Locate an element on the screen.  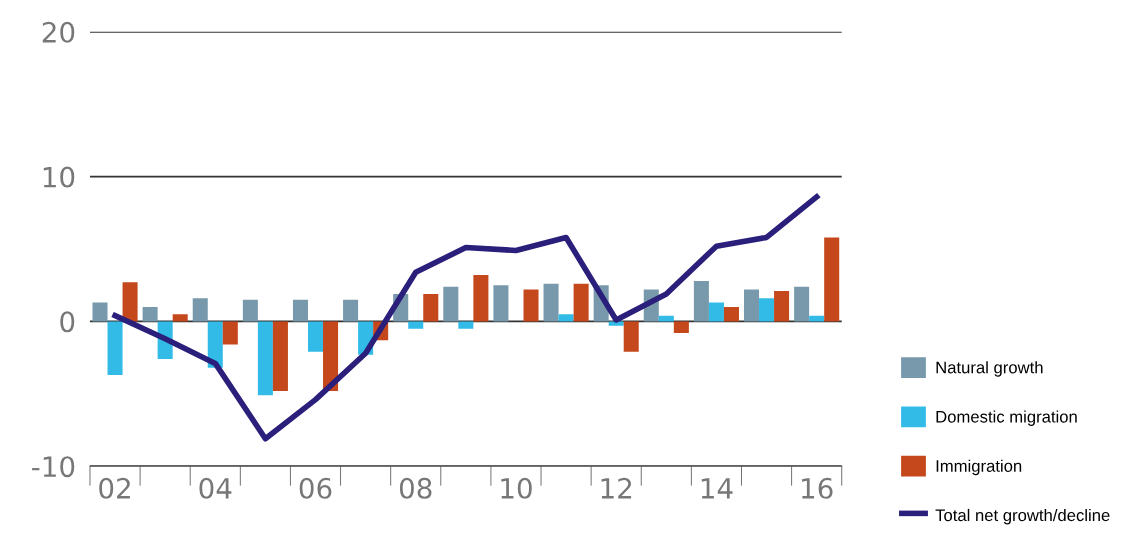
x-tick-label: 12 is located at coordinates (616, 488).